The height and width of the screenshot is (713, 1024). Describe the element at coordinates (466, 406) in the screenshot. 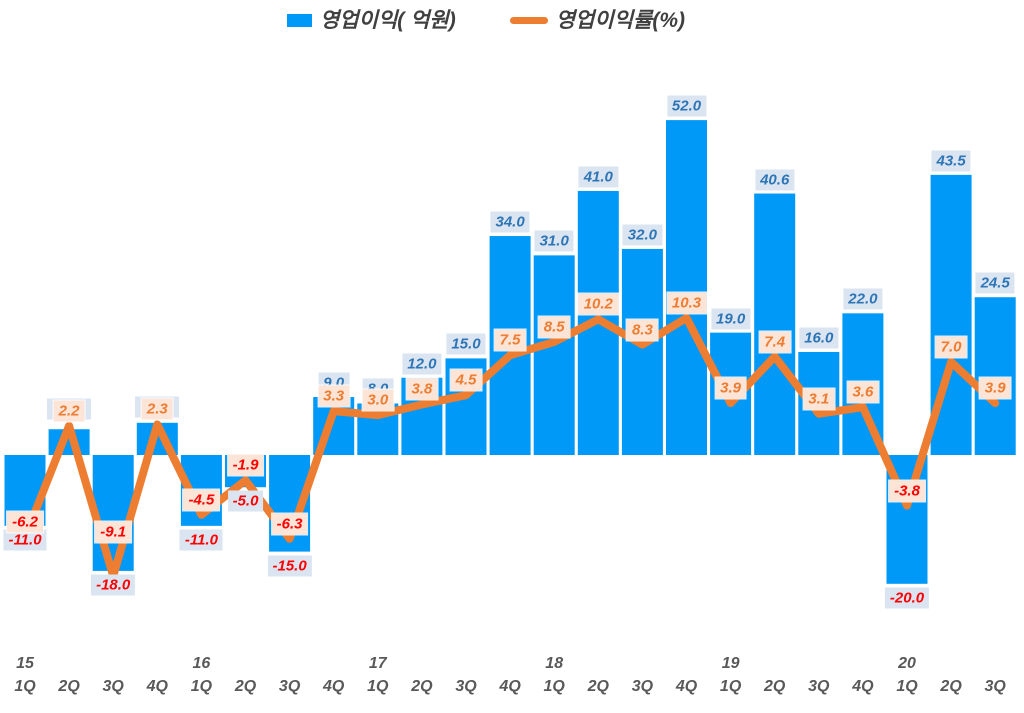

I see `bar-17-3Q` at that location.